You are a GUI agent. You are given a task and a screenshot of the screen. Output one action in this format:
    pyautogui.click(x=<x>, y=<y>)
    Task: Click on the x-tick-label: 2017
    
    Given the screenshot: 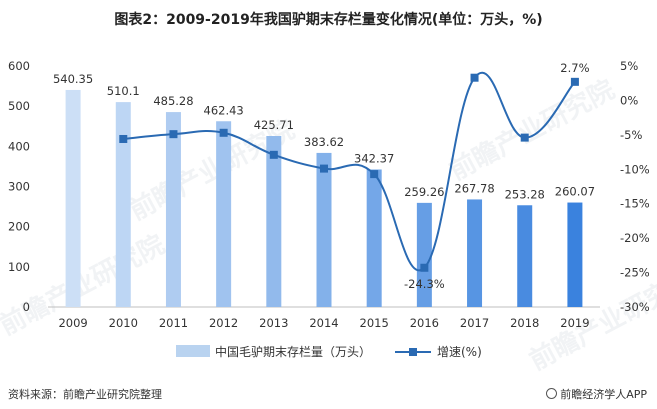 What is the action you would take?
    pyautogui.click(x=474, y=323)
    